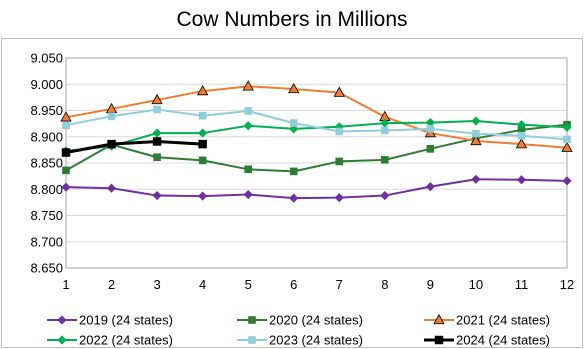 The image size is (584, 349). Describe the element at coordinates (46, 163) in the screenshot. I see `y-tick-label: 8.850` at that location.